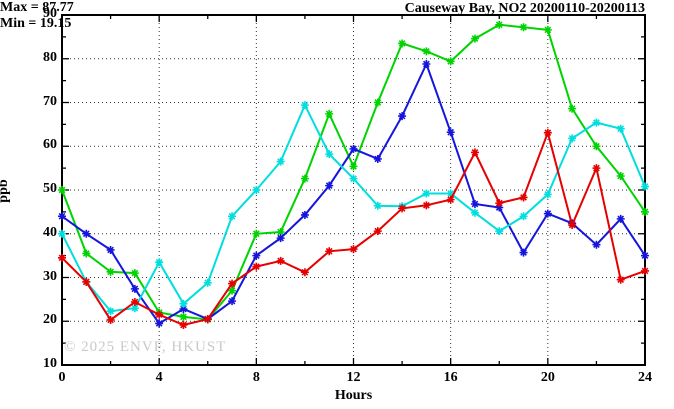 The width and height of the screenshot is (674, 409). Describe the element at coordinates (37, 7) in the screenshot. I see `max-value-label: Max = 87.77` at that location.